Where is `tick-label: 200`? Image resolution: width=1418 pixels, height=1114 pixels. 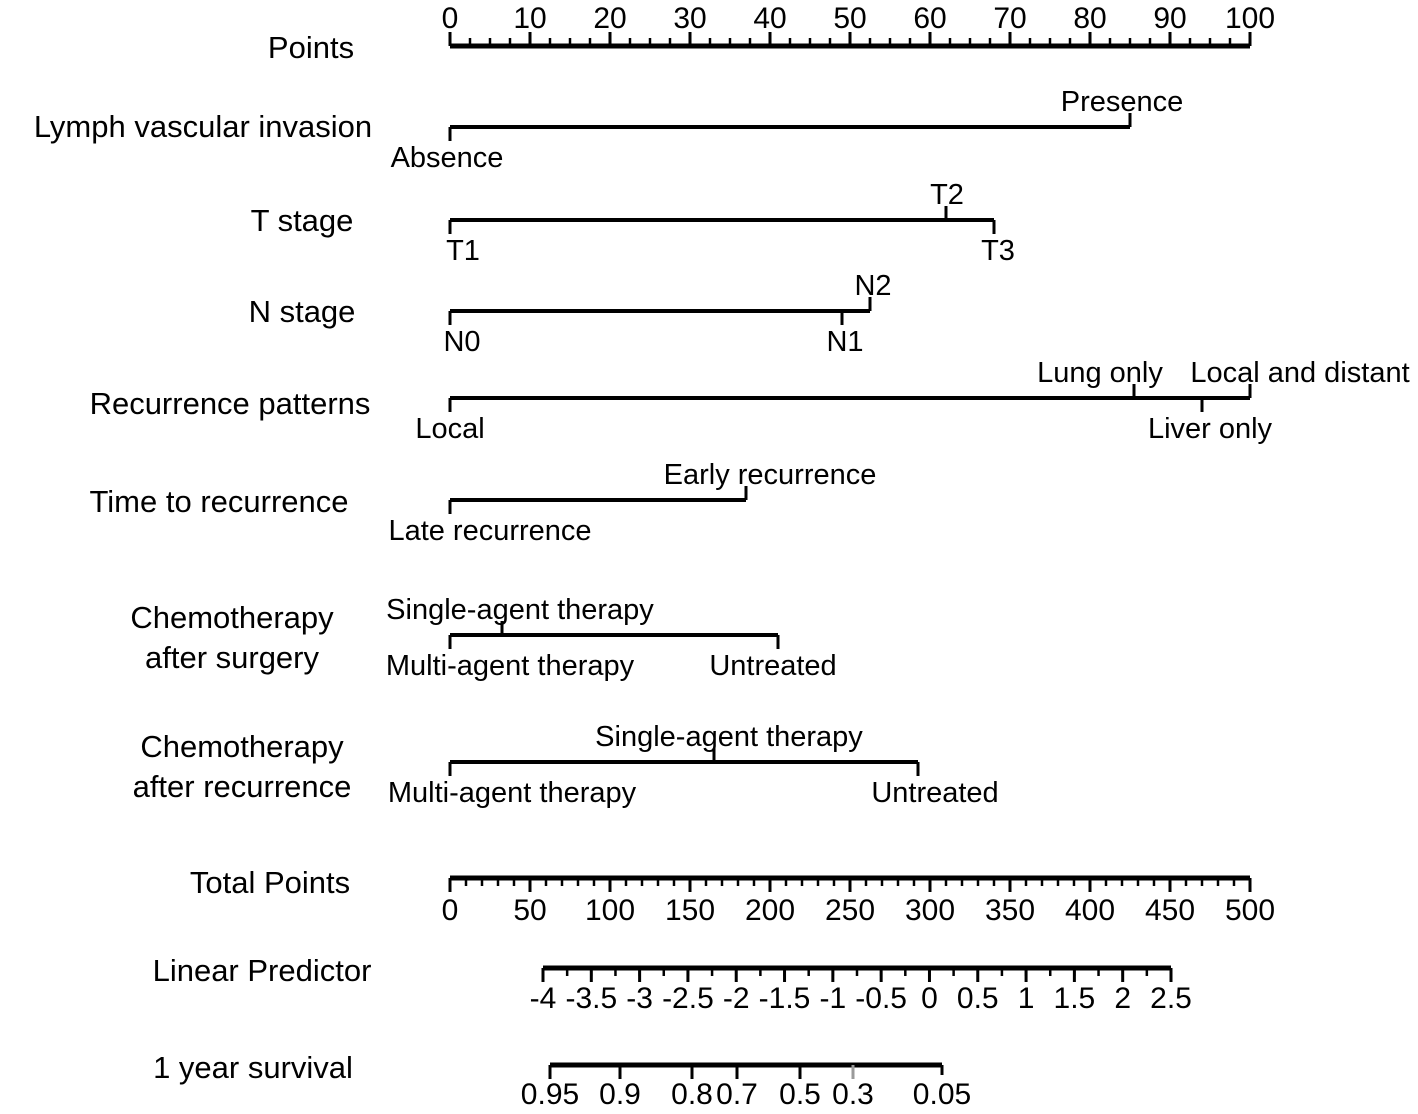
tick-label: 200 is located at coordinates (770, 910).